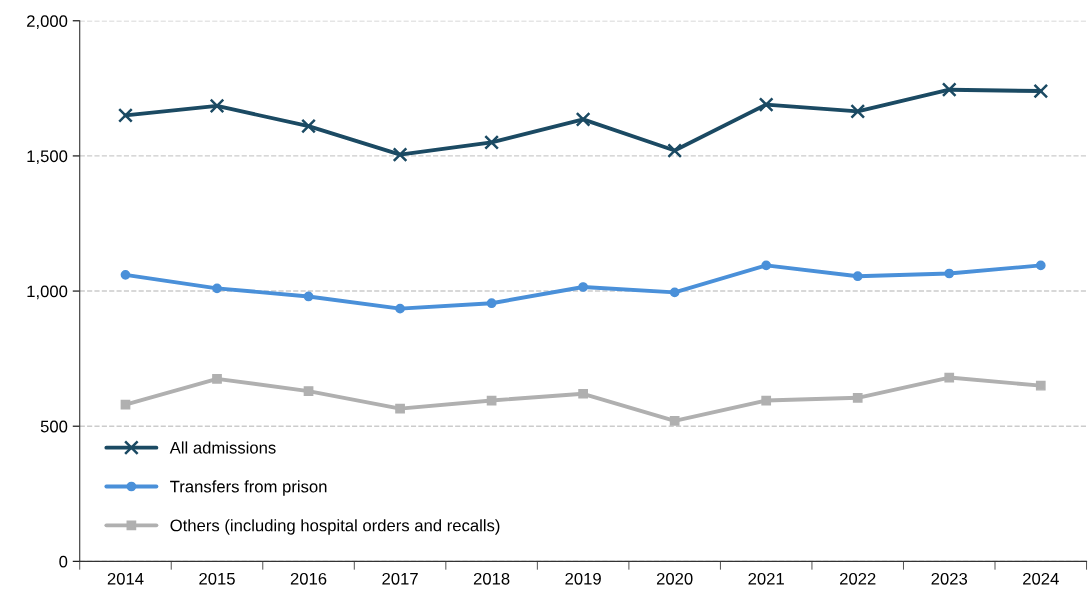  Describe the element at coordinates (217, 578) in the screenshot. I see `x-tick-label: 2015` at that location.